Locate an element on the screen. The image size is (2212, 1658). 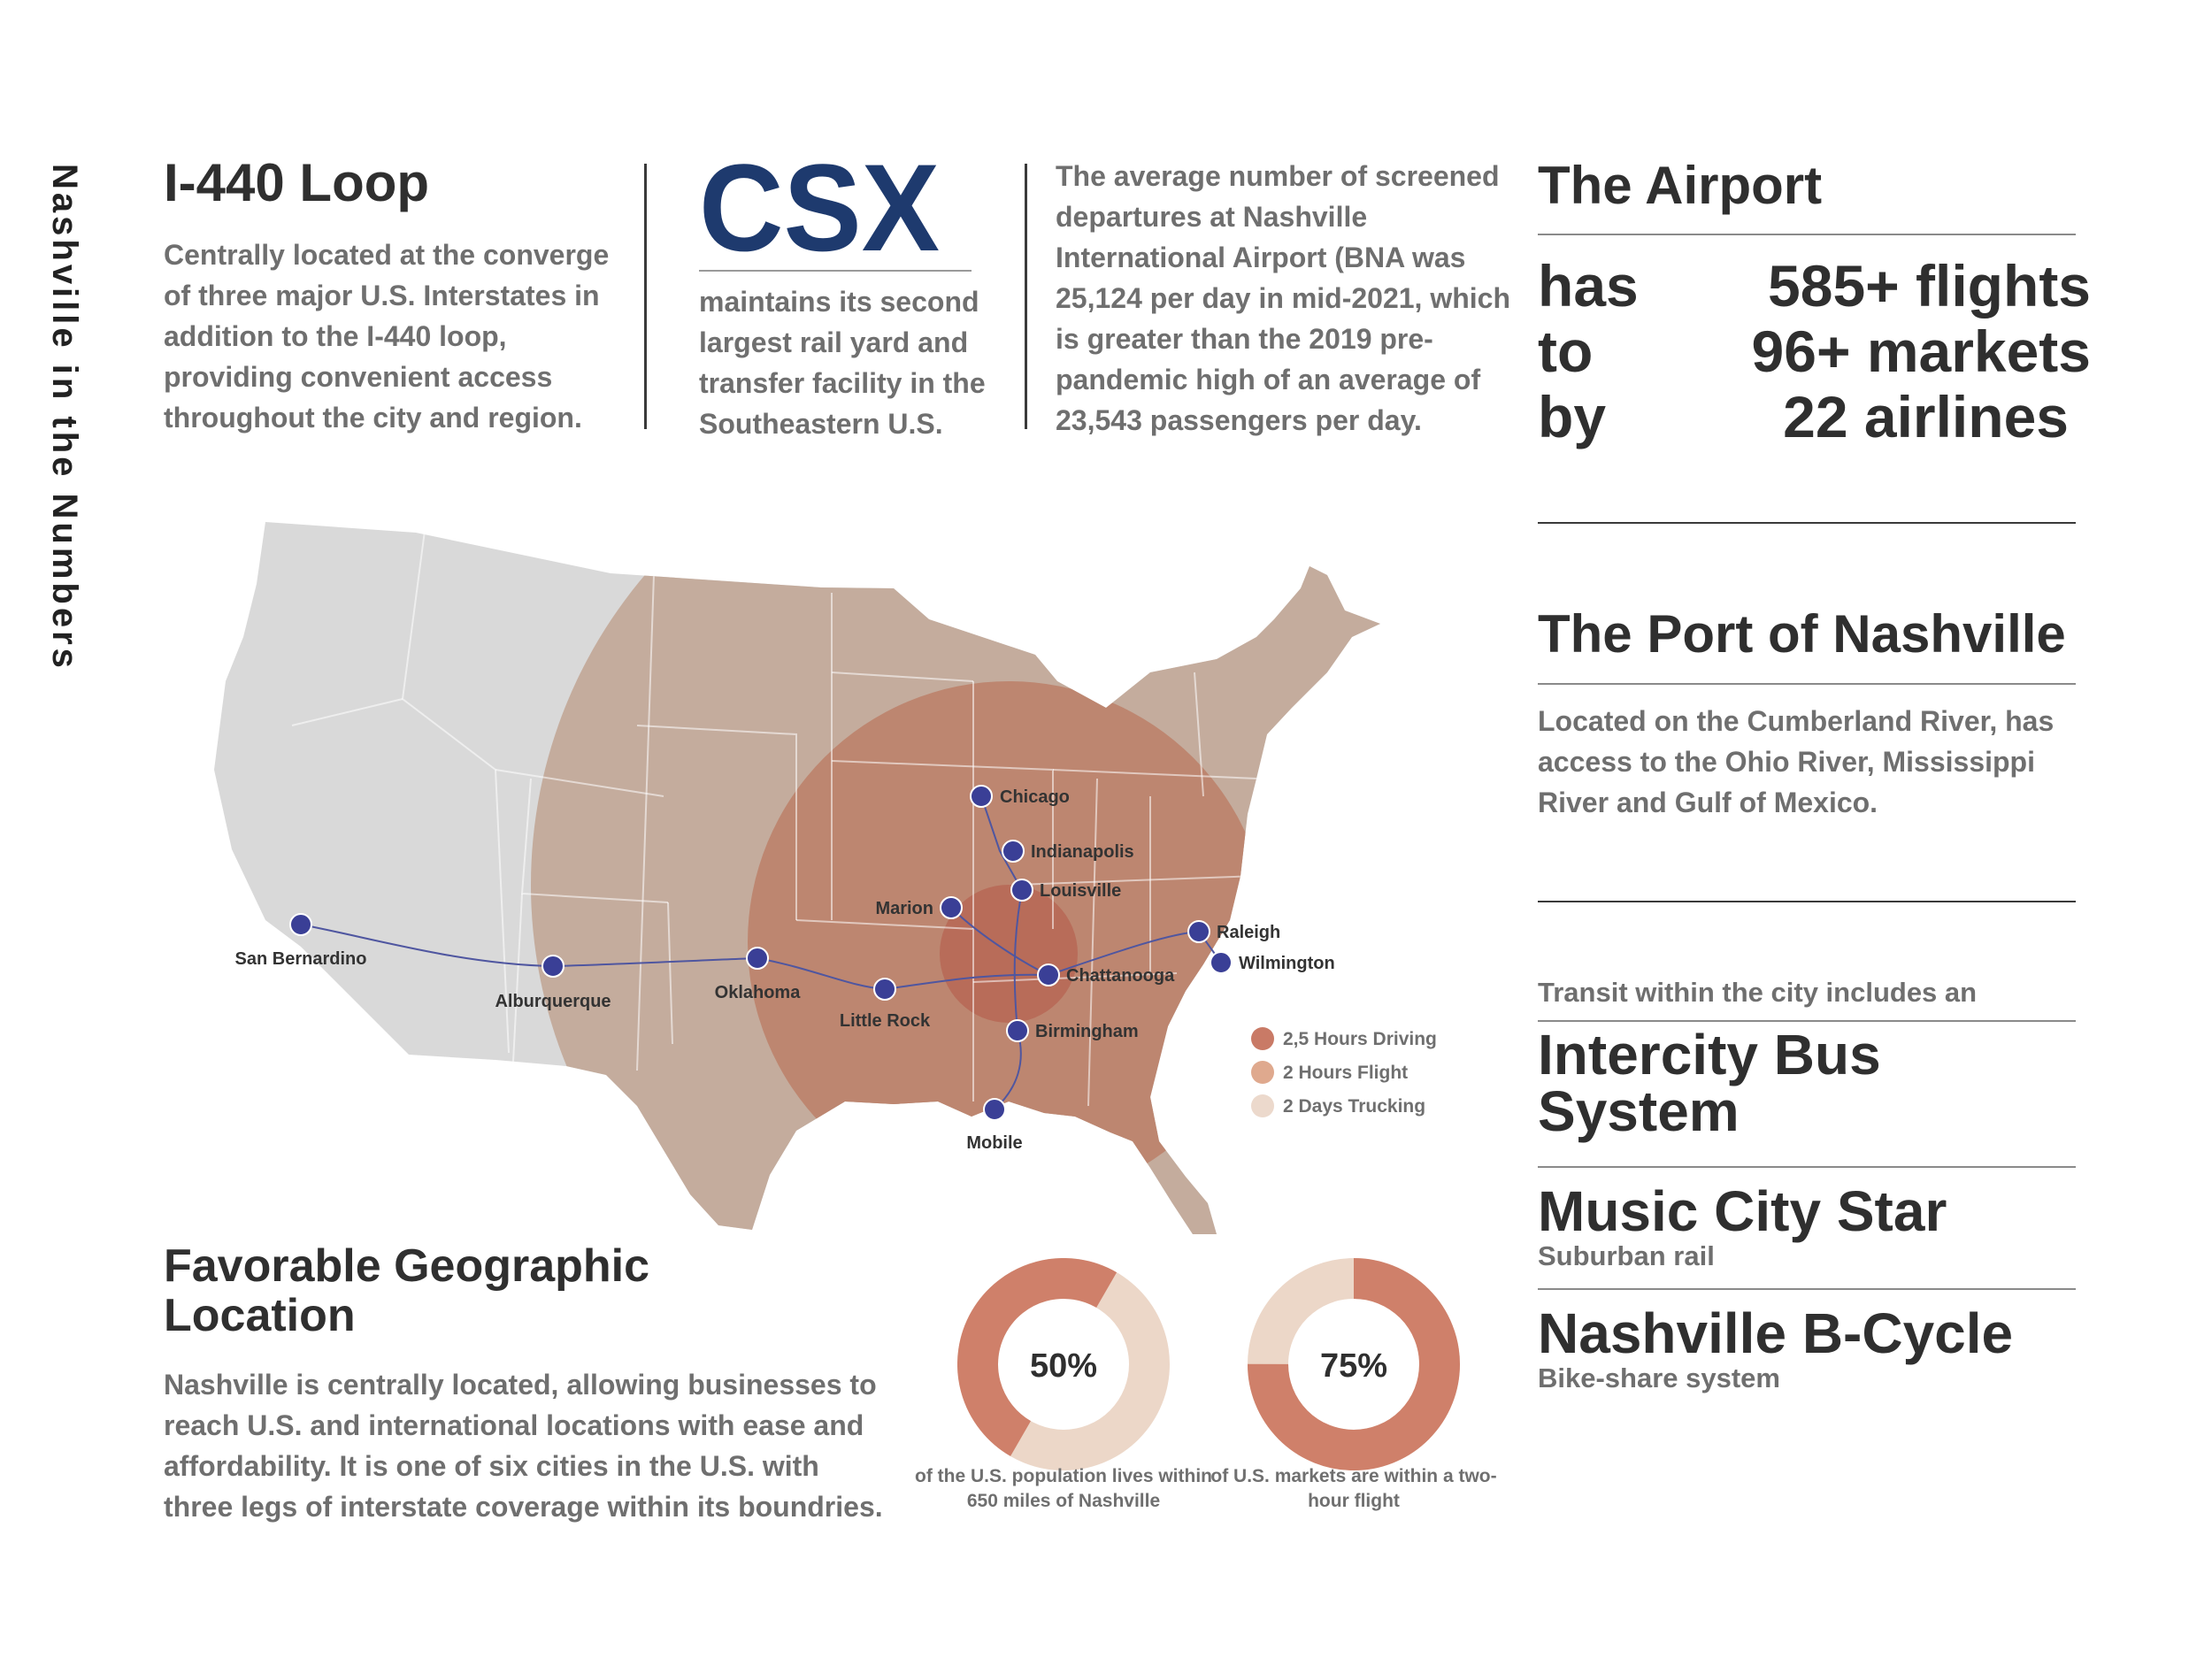
csx-rule is located at coordinates (836, 271).